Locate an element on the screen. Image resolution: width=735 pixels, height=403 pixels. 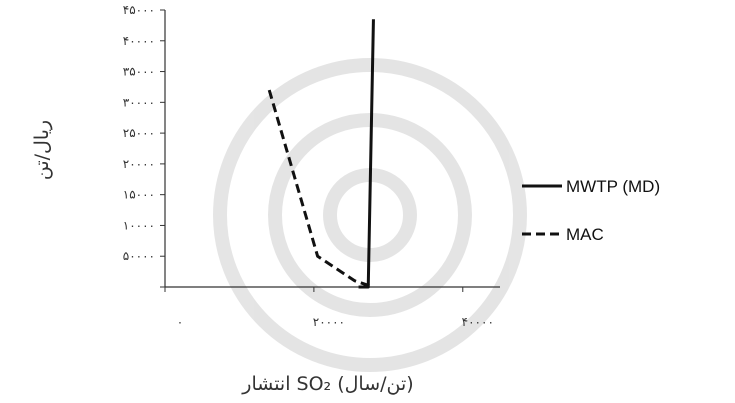
x-tick-label: ۲۰۰۰۰ is located at coordinates (329, 322).